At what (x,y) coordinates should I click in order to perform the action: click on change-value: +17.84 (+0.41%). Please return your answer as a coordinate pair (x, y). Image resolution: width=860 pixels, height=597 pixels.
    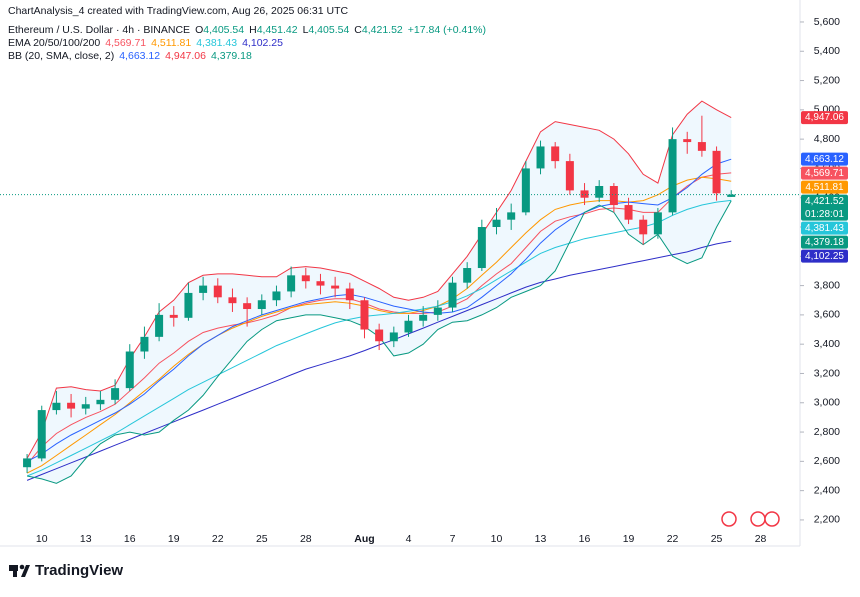
    Looking at the image, I should click on (447, 30).